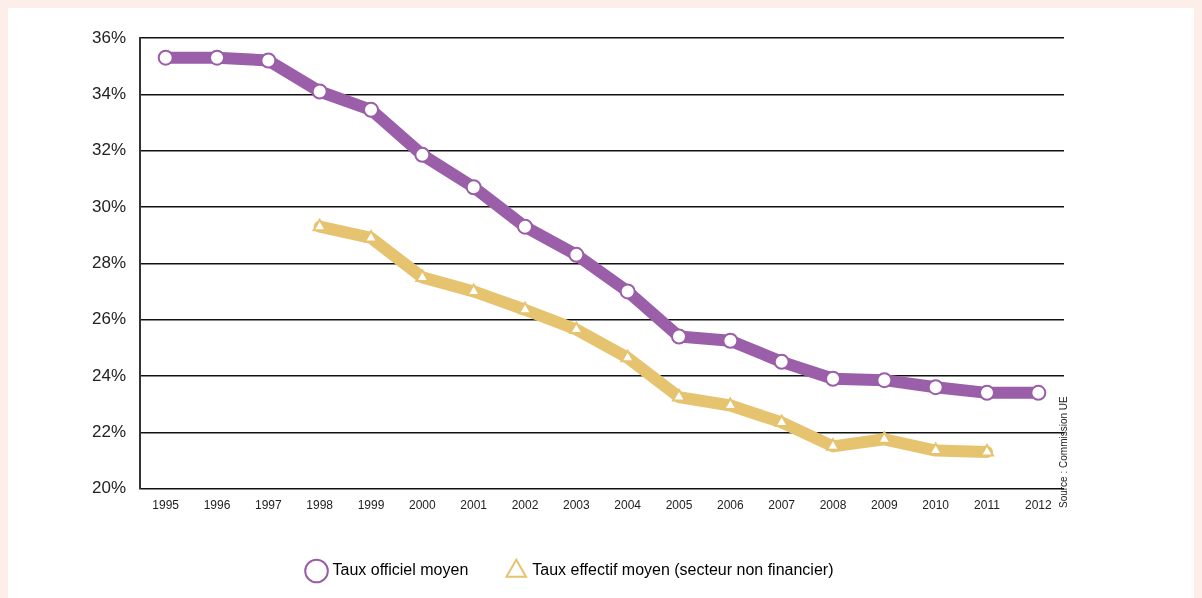 This screenshot has height=598, width=1202. What do you see at coordinates (679, 505) in the screenshot?
I see `x-tick-label: 2005` at bounding box center [679, 505].